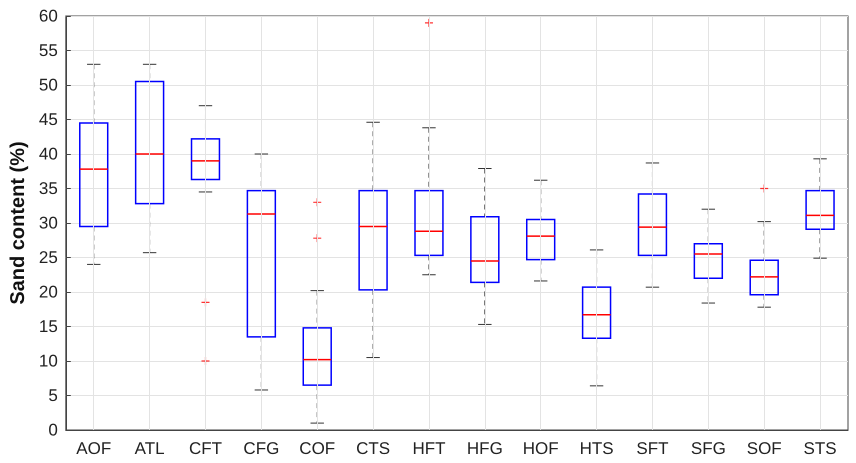 This screenshot has height=463, width=856. I want to click on y-tick-label: 30, so click(48, 223).